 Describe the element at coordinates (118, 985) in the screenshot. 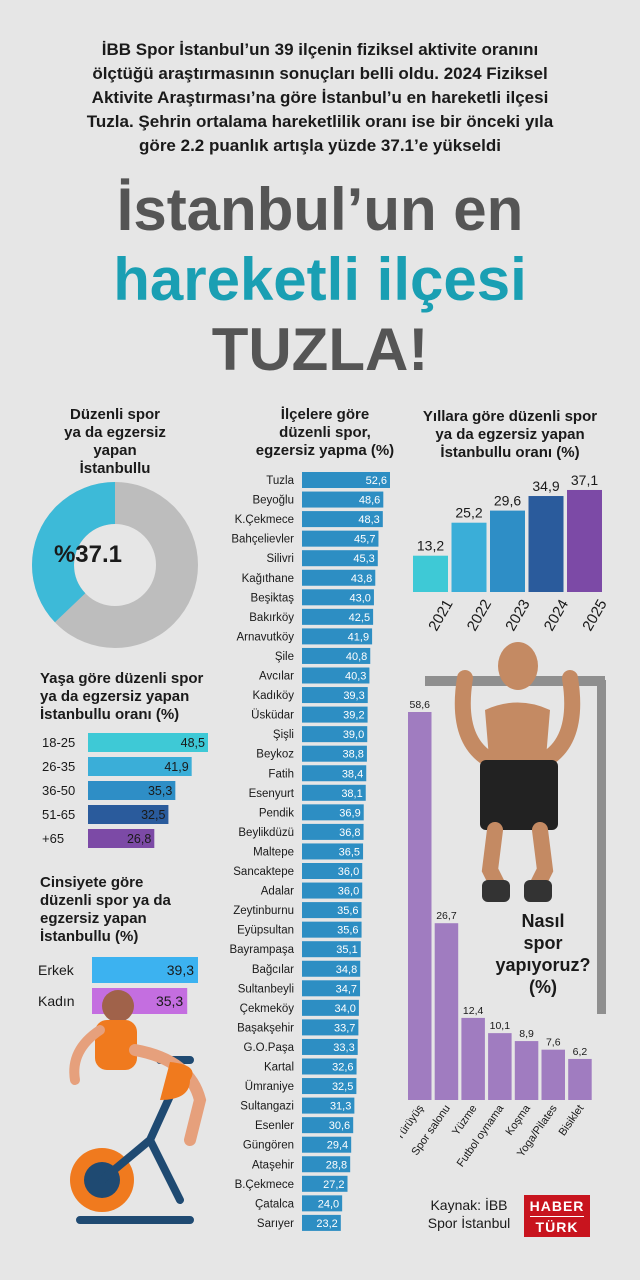

I see `gender-chart: Erkek 39,3 Kadın 35,3` at that location.